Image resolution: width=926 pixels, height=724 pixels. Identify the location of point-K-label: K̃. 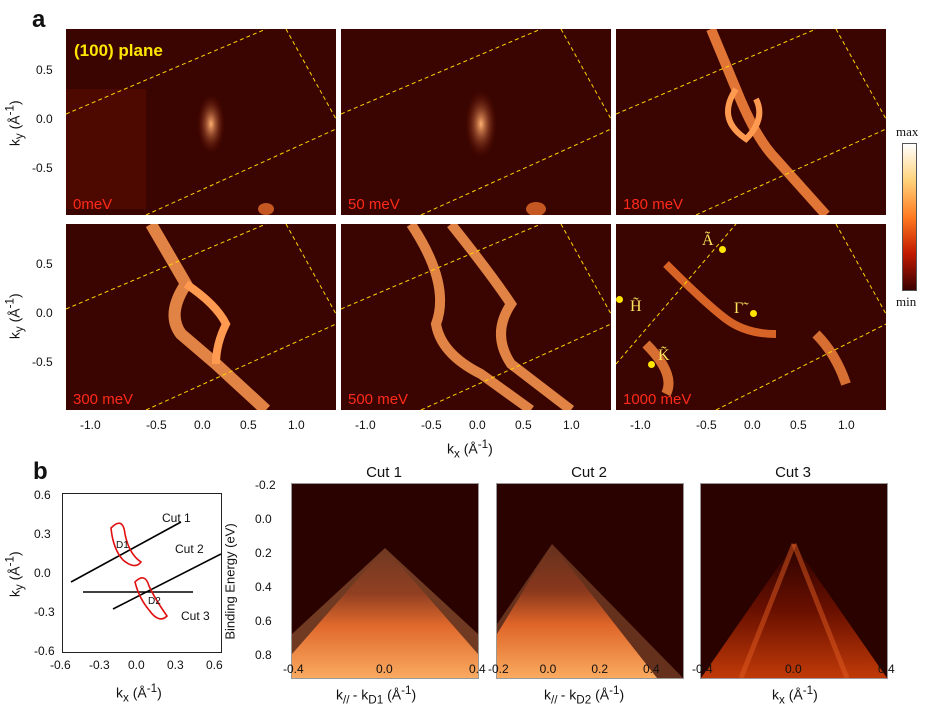
(664, 355).